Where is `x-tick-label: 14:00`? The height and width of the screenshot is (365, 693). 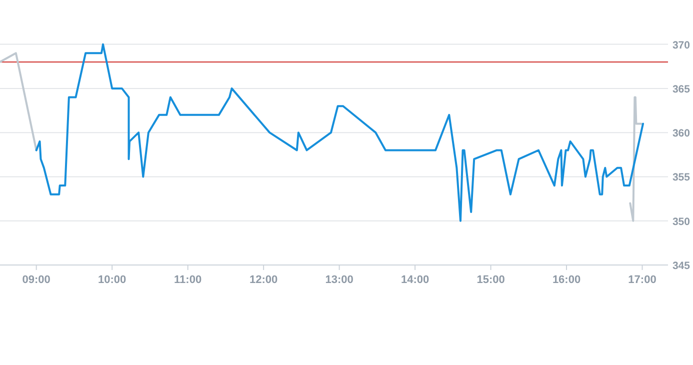 x-tick-label: 14:00 is located at coordinates (415, 280).